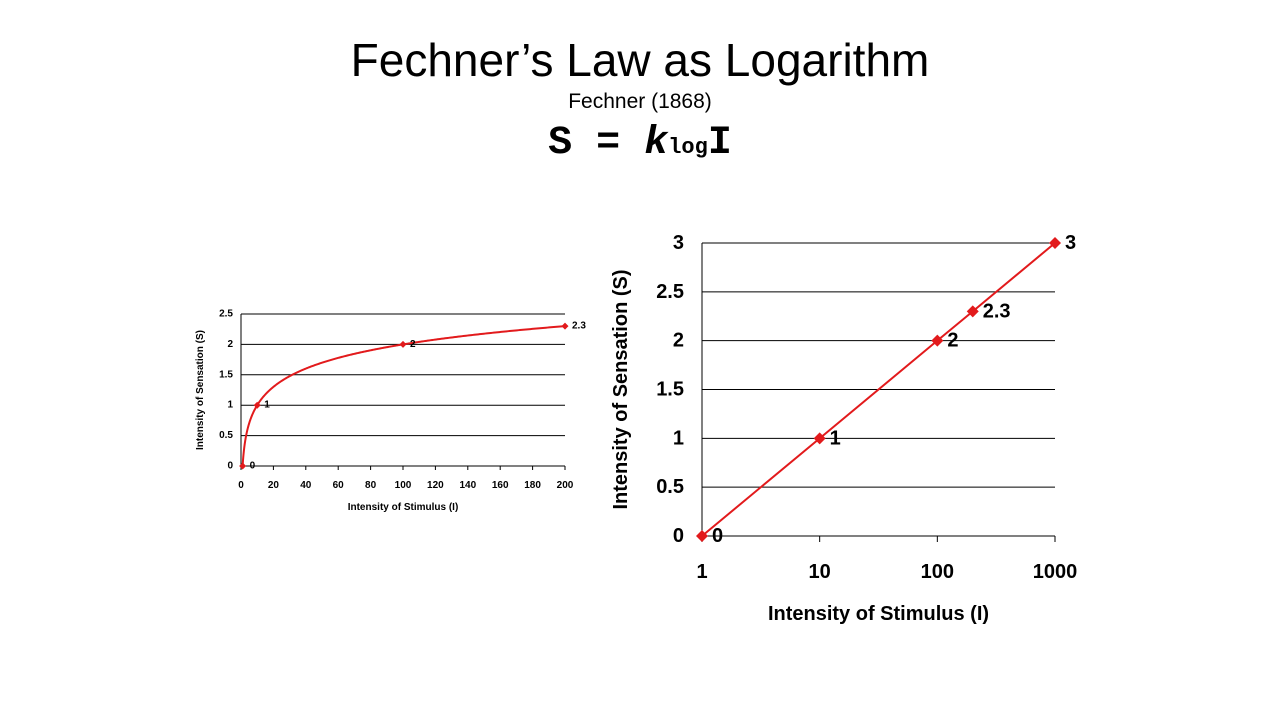 This screenshot has height=720, width=1280. Describe the element at coordinates (608, 143) in the screenshot. I see `formula-equals: =` at that location.